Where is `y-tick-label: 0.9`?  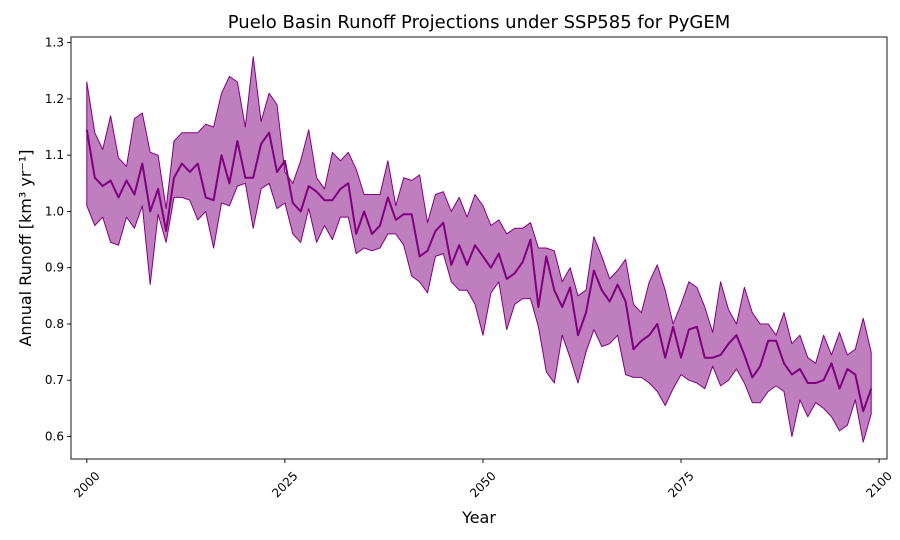 y-tick-label: 0.9 is located at coordinates (54, 268).